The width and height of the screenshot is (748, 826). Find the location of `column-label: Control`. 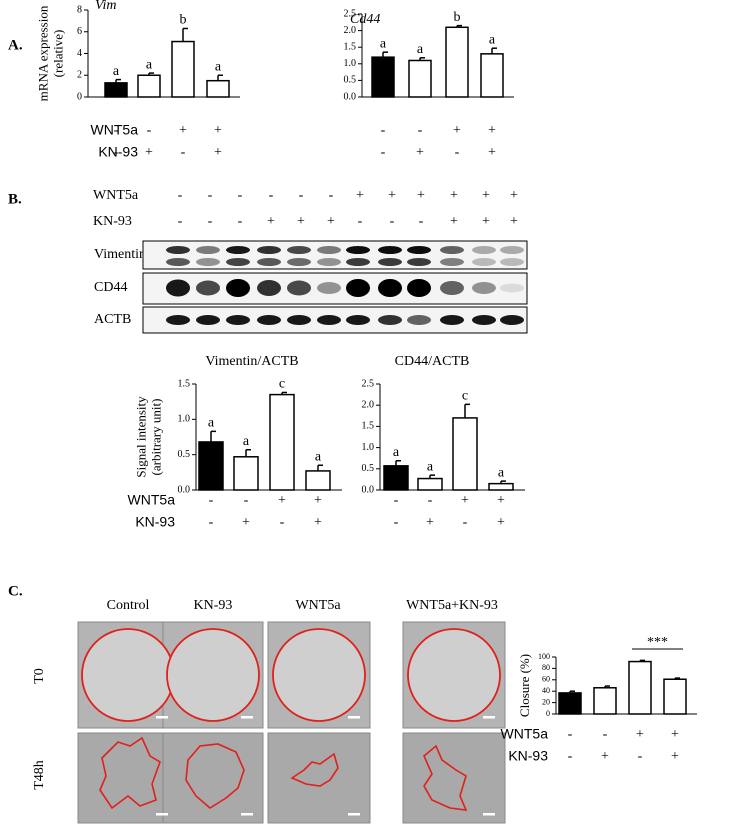

column-label: Control is located at coordinates (128, 605).